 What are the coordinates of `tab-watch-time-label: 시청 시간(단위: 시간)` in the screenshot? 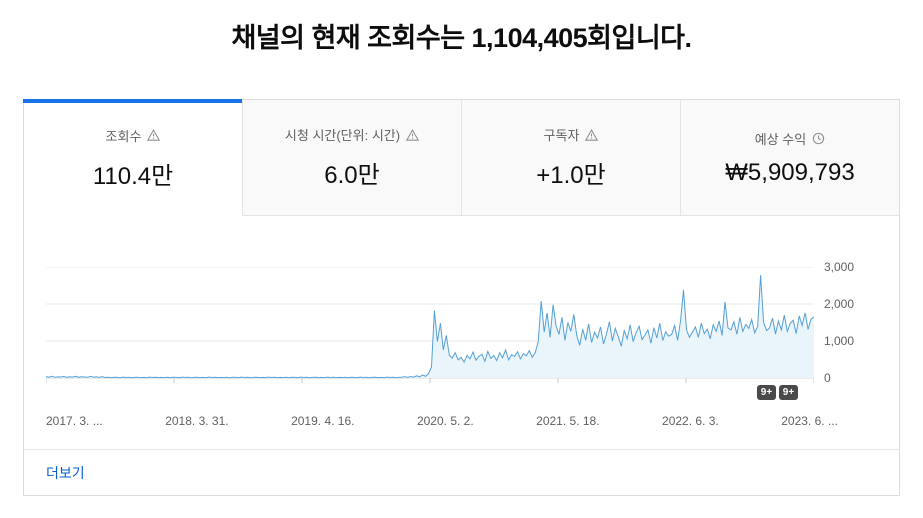 It's located at (342, 135).